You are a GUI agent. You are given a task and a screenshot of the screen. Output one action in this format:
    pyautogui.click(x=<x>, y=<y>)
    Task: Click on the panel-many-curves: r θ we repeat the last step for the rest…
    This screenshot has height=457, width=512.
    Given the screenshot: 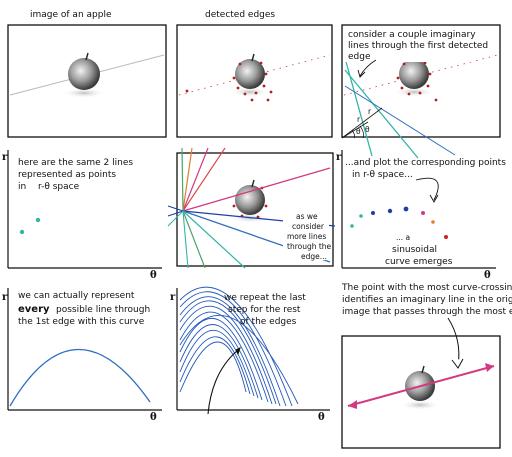 What is the action you would take?
    pyautogui.click(x=250, y=354)
    